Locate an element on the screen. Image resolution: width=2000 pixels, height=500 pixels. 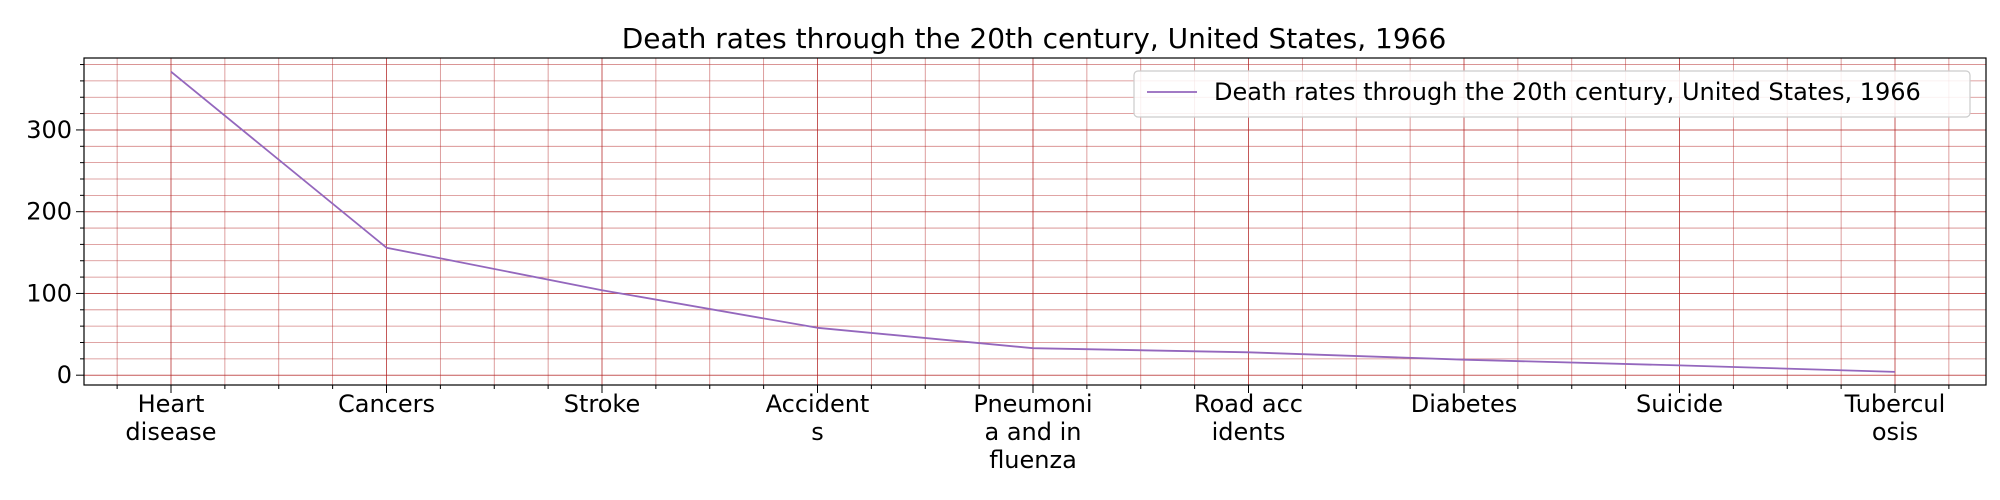
legend-box is located at coordinates (1552, 94).